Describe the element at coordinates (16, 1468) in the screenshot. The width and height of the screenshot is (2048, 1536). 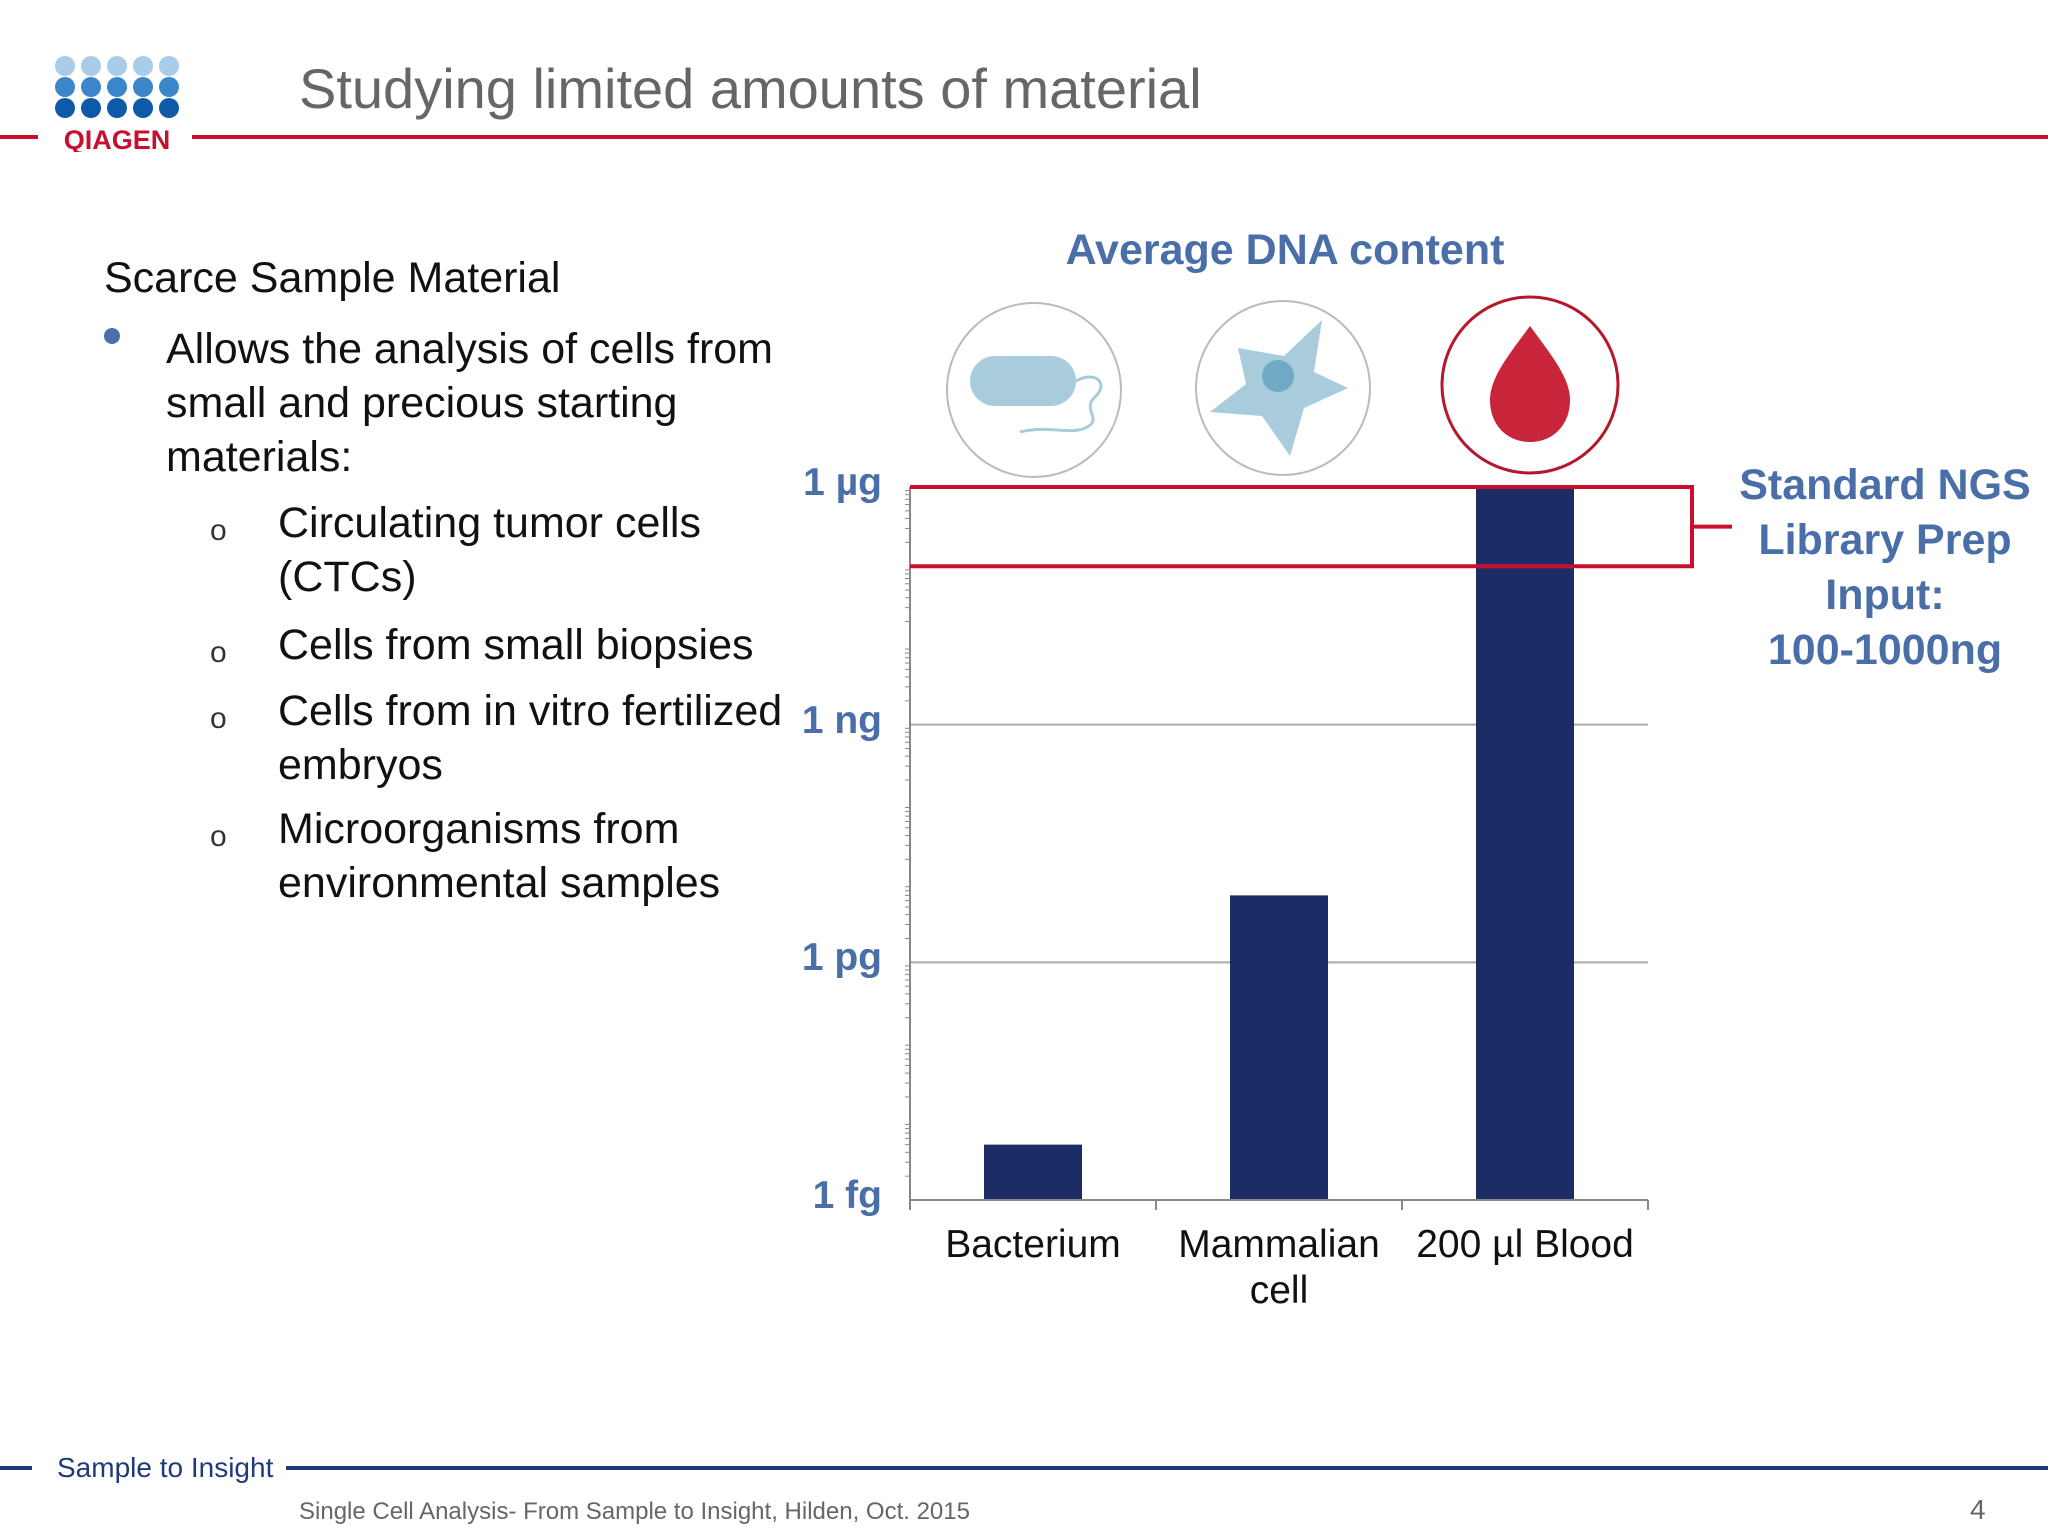
I see `footer-rule-left` at that location.